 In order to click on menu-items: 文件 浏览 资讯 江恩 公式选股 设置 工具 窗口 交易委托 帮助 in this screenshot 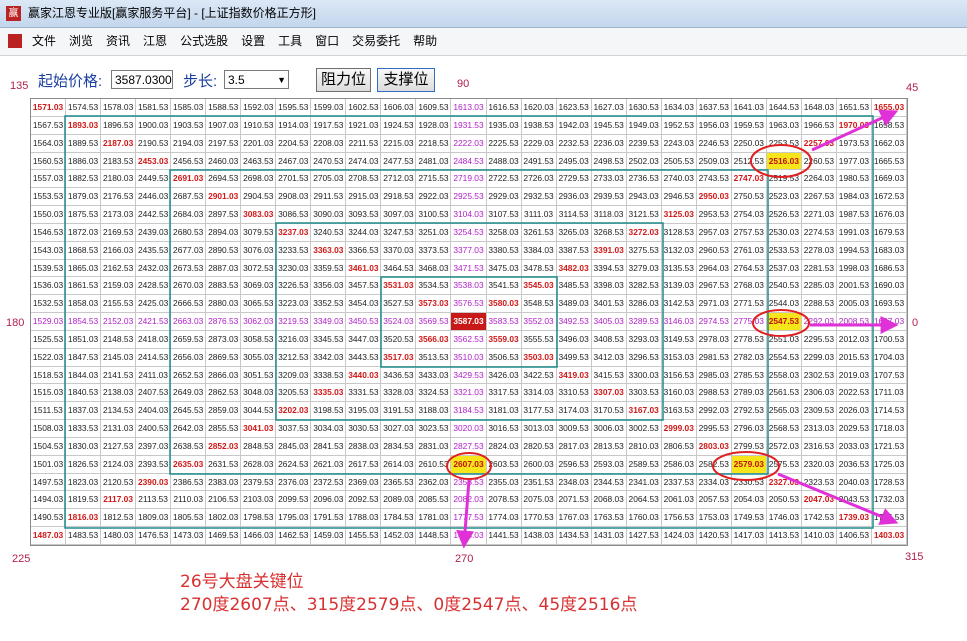, I will do `click(234, 41)`.